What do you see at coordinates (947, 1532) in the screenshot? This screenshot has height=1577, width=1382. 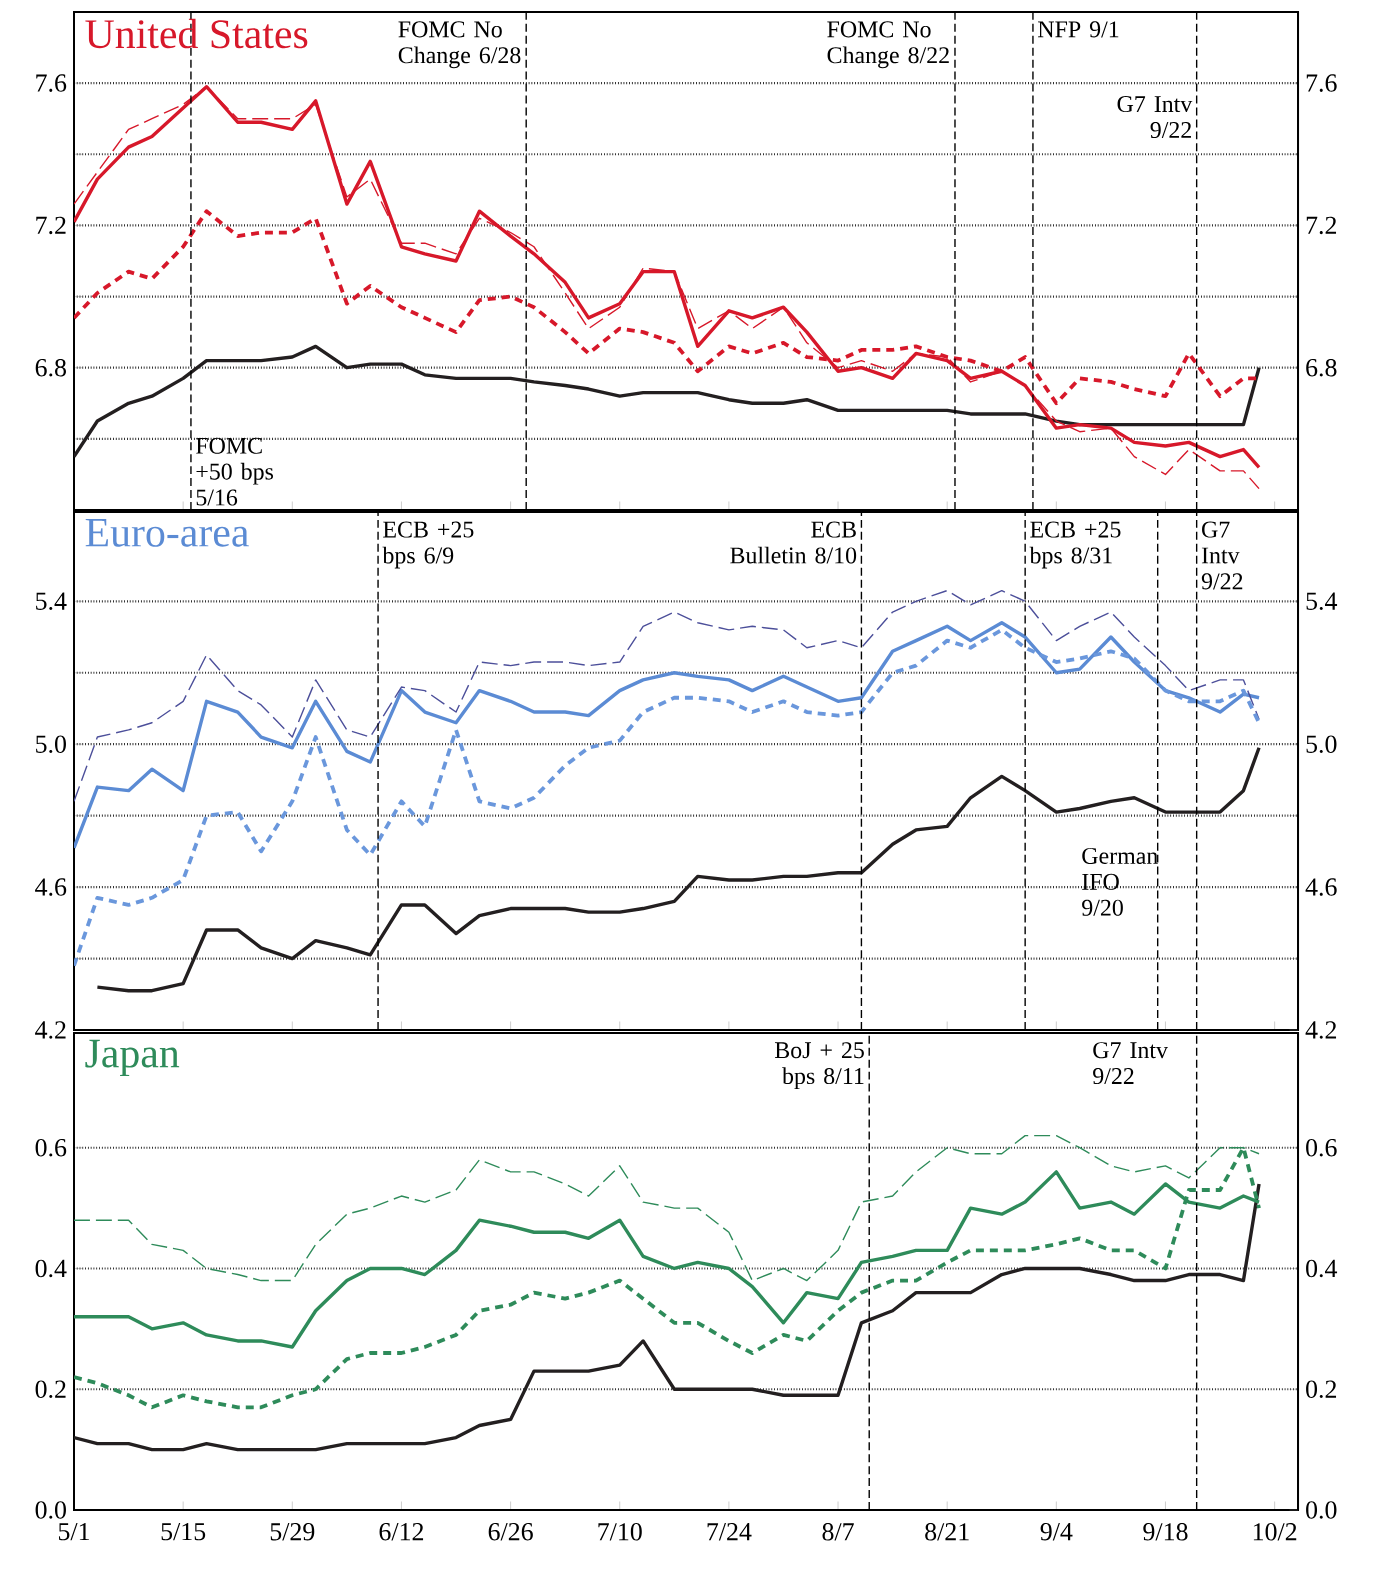 I see `x-tick-label: 8/21` at bounding box center [947, 1532].